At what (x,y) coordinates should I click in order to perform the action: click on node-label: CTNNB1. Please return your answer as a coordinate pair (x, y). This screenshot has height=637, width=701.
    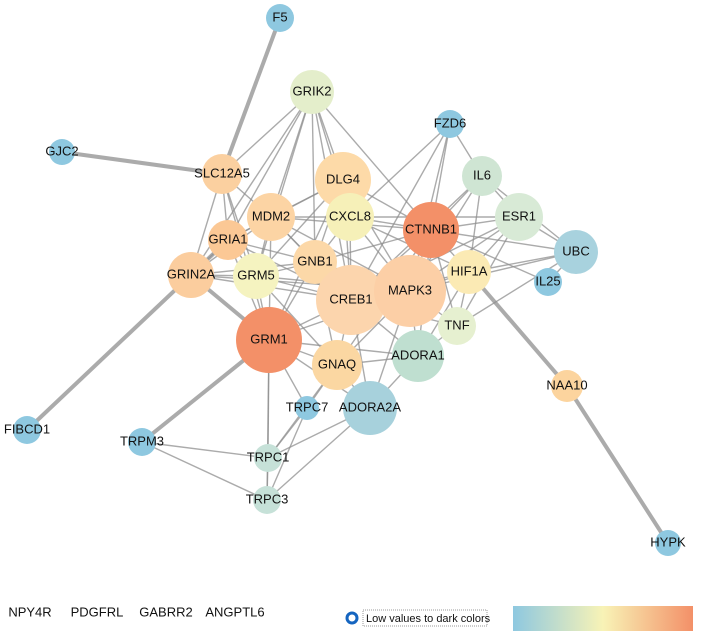
    Looking at the image, I should click on (431, 228).